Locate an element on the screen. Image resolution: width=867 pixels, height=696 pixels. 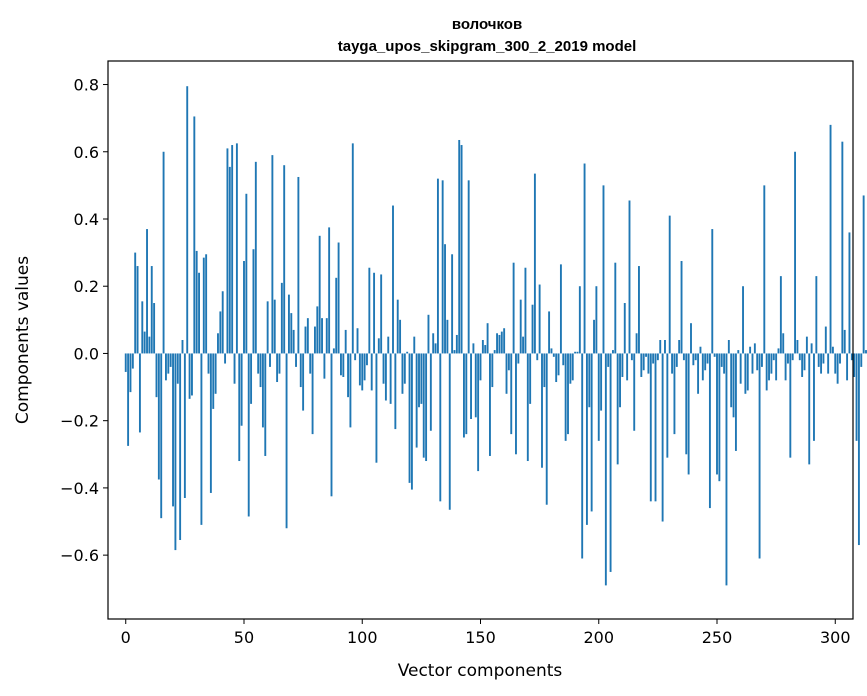
y-tick-label-0.2: 0.2 is located at coordinates (86, 286).